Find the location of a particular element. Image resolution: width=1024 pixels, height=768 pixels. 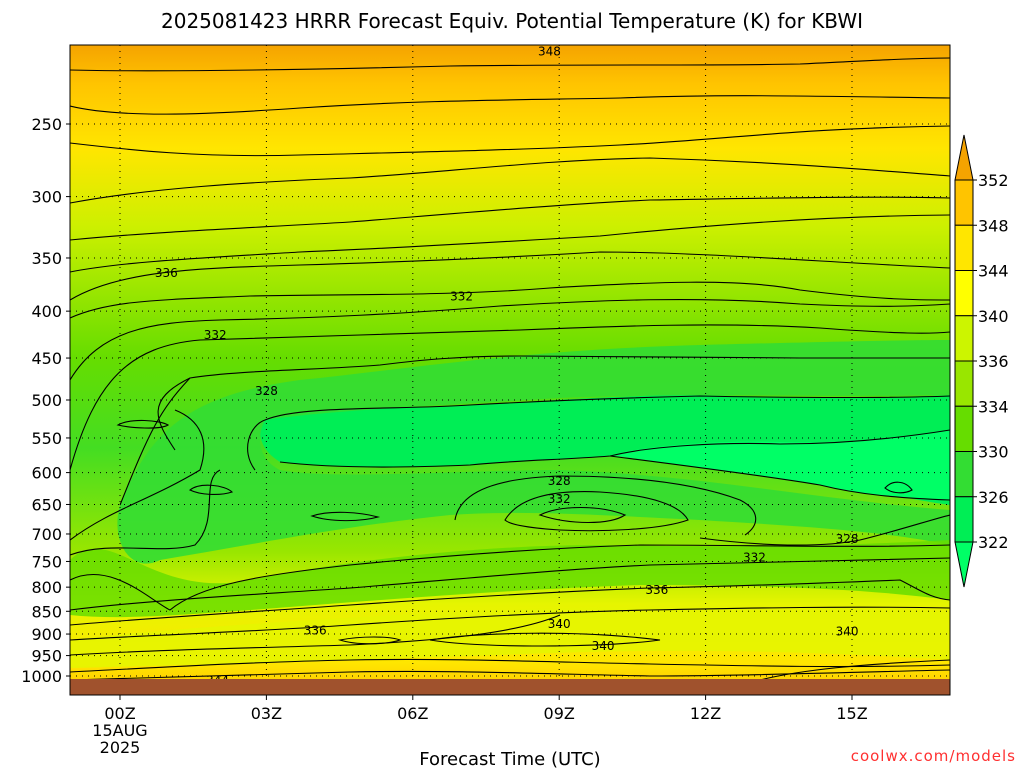

colorbar-label: 348 is located at coordinates (993, 225).